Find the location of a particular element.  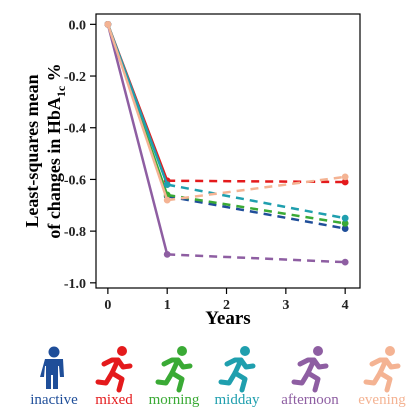

legend-label: evening is located at coordinates (382, 400).